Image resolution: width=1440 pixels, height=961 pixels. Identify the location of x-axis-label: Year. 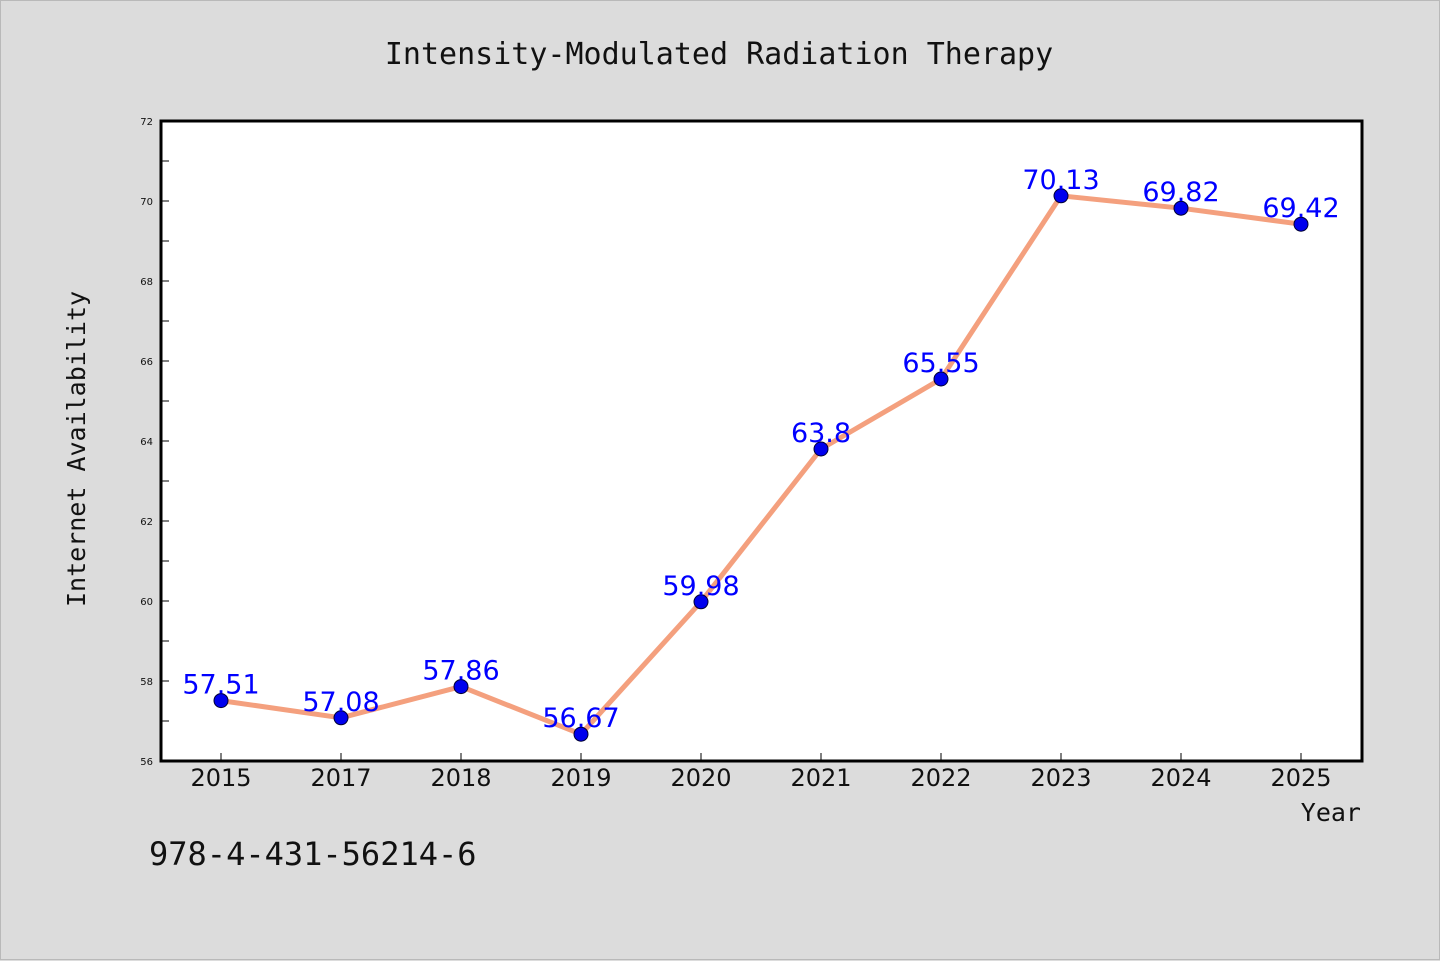
(1331, 812).